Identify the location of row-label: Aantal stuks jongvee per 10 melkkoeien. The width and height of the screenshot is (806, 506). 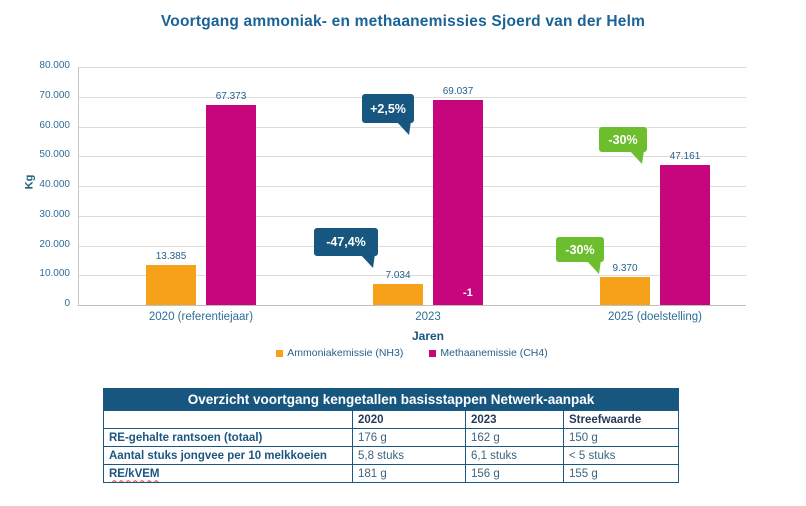
(228, 455).